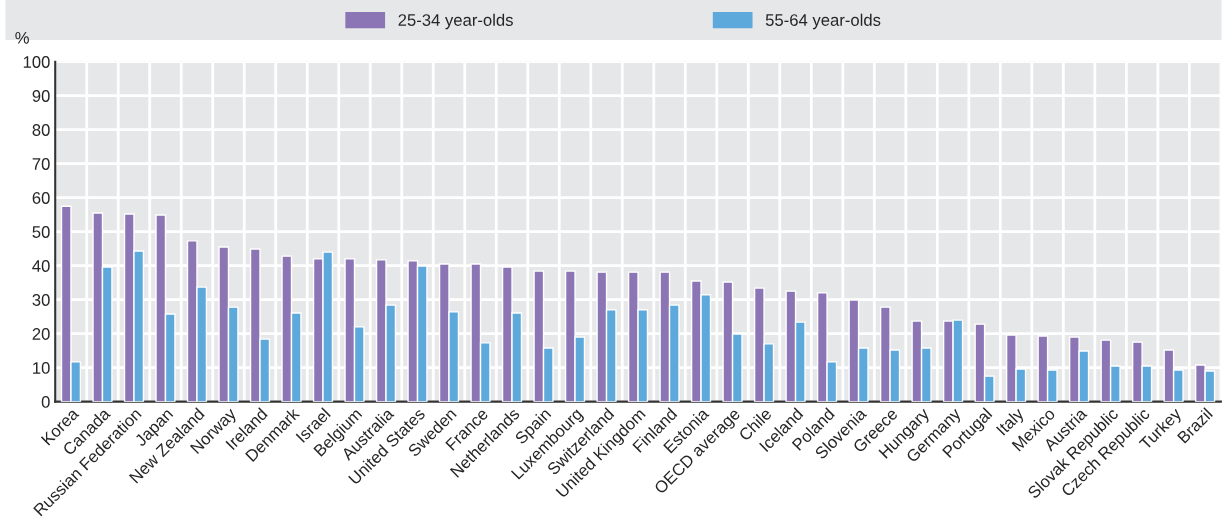  I want to click on y-tick-label: 30, so click(41, 300).